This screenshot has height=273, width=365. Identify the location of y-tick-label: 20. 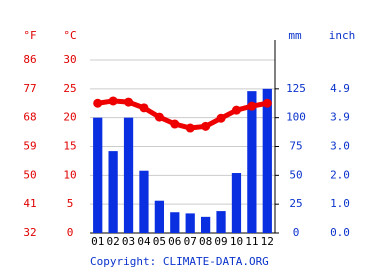
(69, 117).